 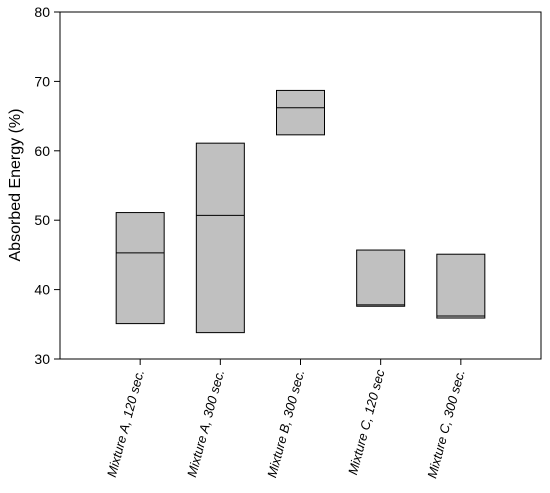 What do you see at coordinates (445, 424) in the screenshot?
I see `x-category-label: Mixture C, 300 sec.` at bounding box center [445, 424].